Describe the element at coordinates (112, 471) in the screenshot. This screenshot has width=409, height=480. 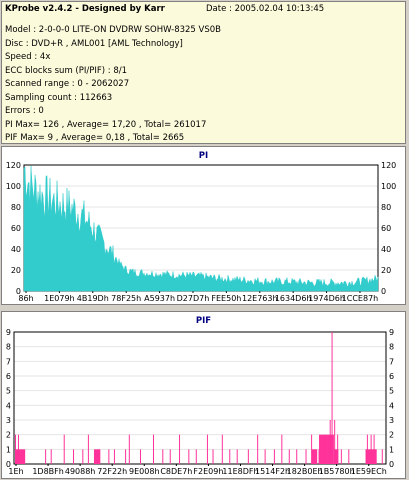
I see `pif-xtick-label: 72F22h` at that location.